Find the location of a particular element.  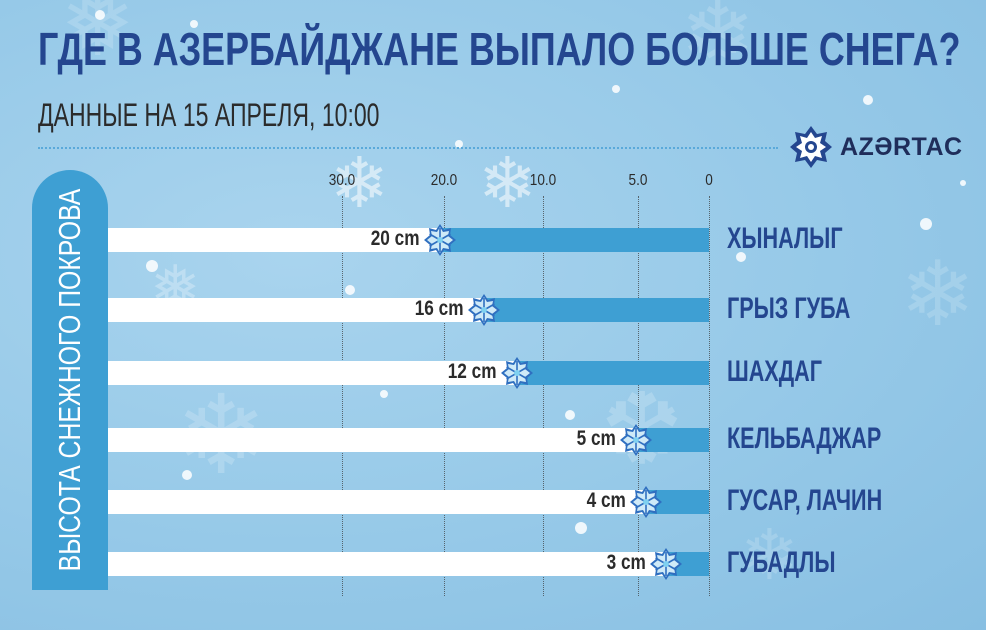

y-axis-label-box is located at coordinates (70, 380).